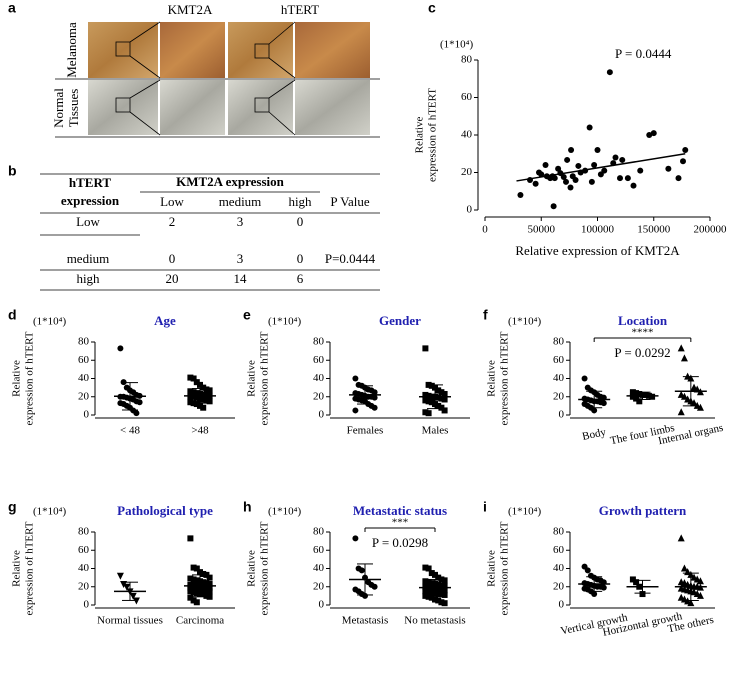 The image size is (729, 677). Describe the element at coordinates (217, 79) in the screenshot. I see `zoom-marks` at that location.